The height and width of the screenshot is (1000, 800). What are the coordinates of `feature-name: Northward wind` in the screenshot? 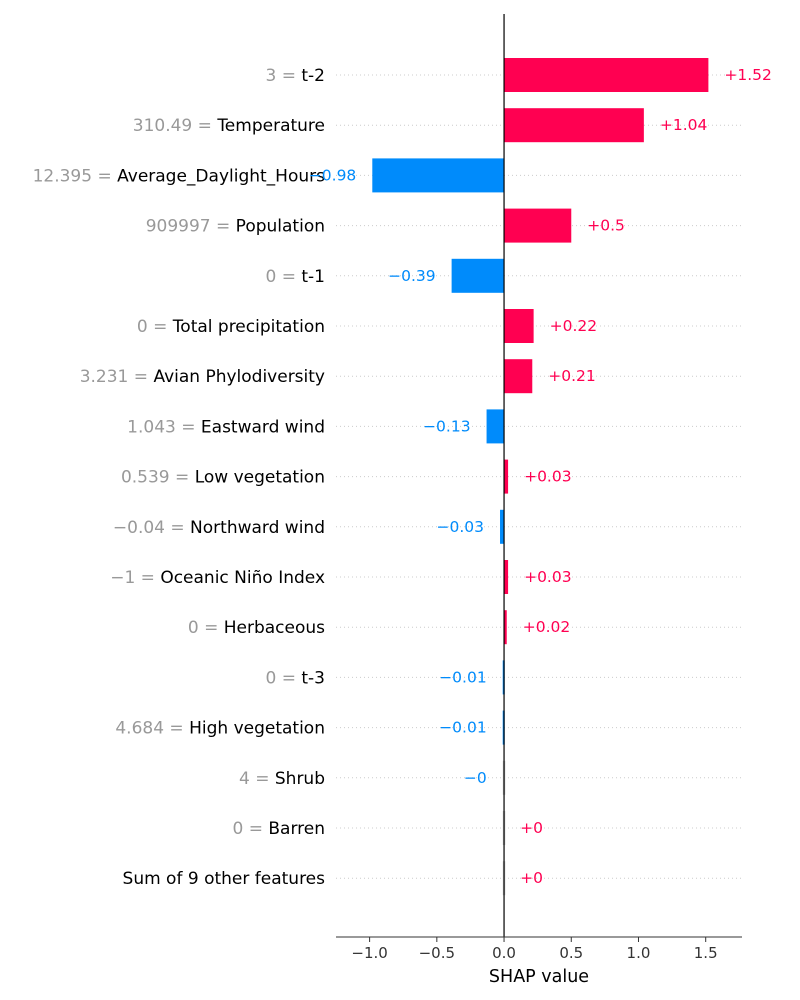 It's located at (257, 528).